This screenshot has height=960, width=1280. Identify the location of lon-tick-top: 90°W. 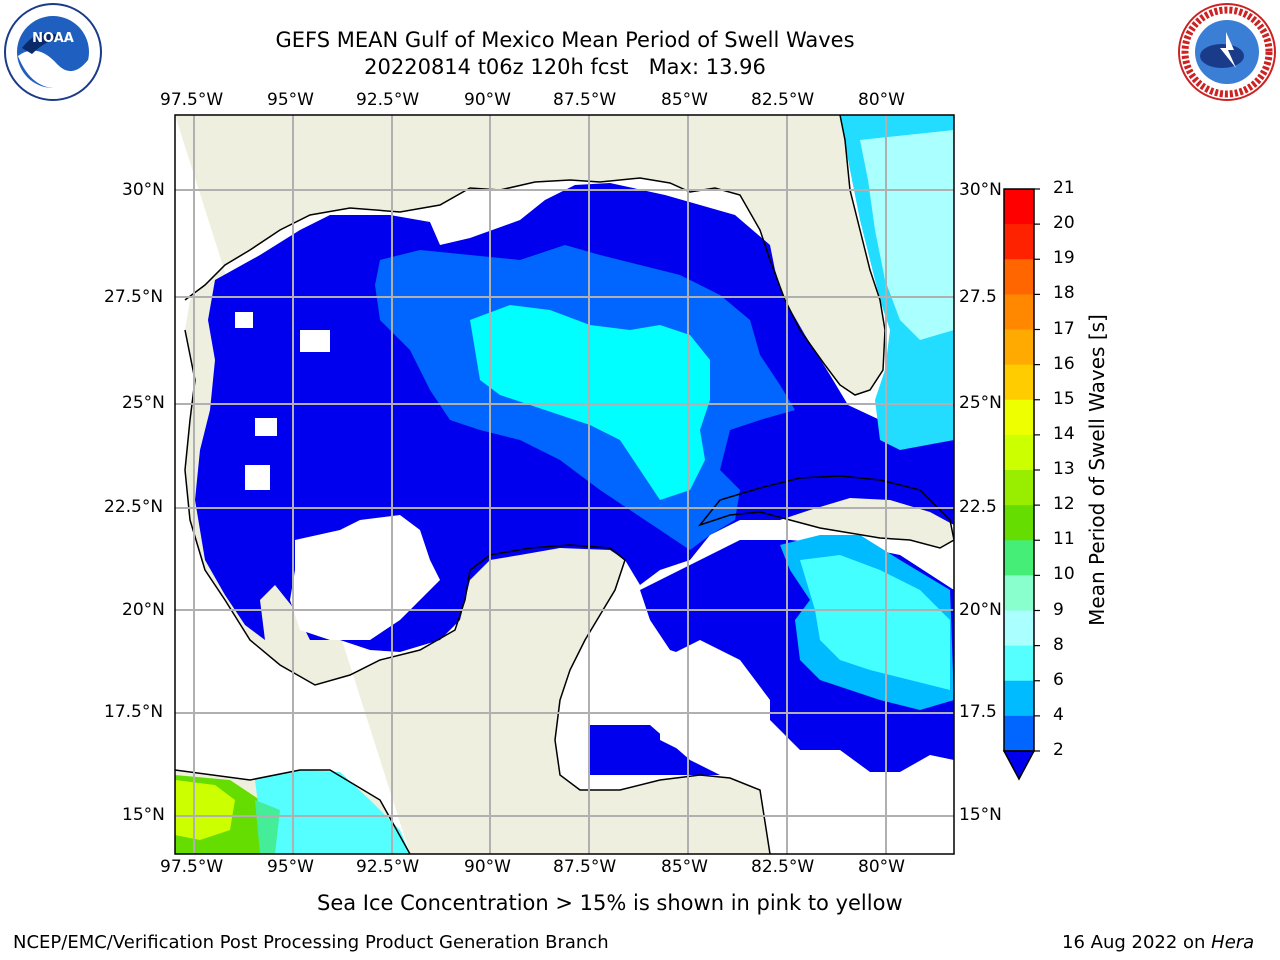
(487, 100).